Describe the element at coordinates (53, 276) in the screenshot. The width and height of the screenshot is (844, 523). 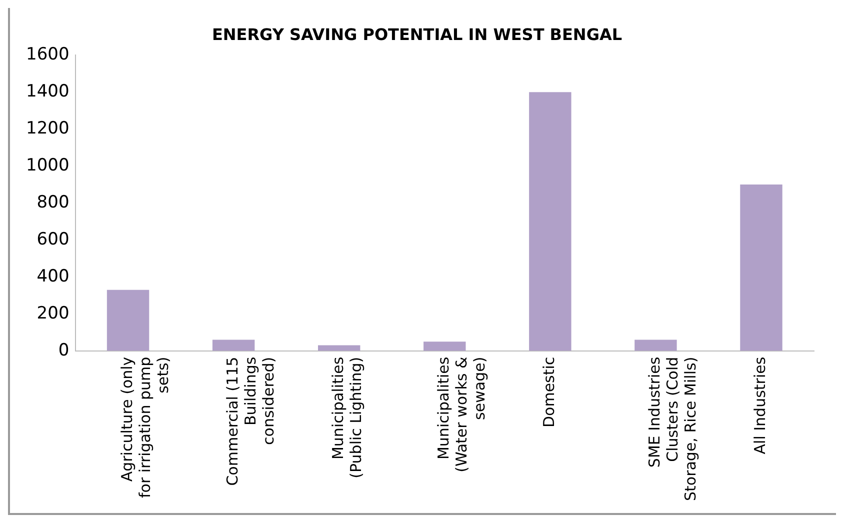
I see `y-tick-label: 400` at that location.